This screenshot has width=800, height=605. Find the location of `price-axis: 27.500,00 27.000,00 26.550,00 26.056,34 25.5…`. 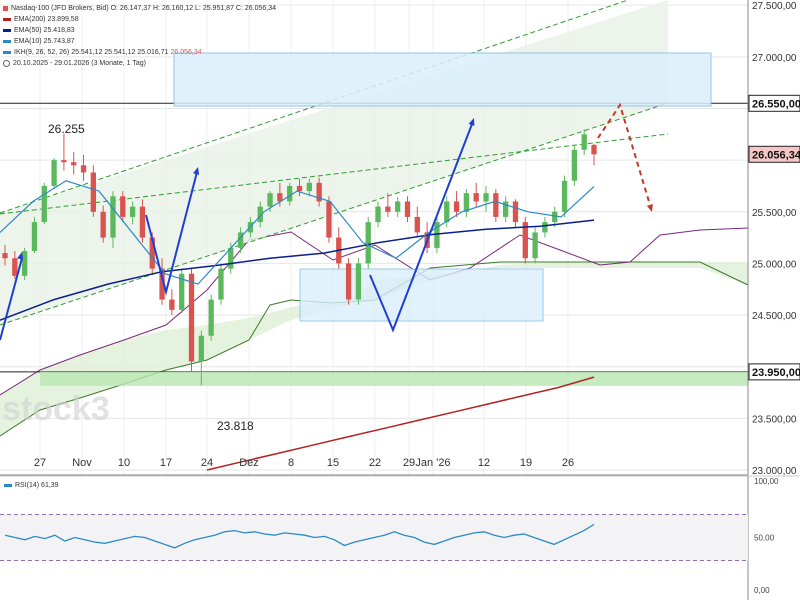

price-axis: 27.500,00 27.000,00 26.550,00 26.056,34 25.5… is located at coordinates (773, 238).